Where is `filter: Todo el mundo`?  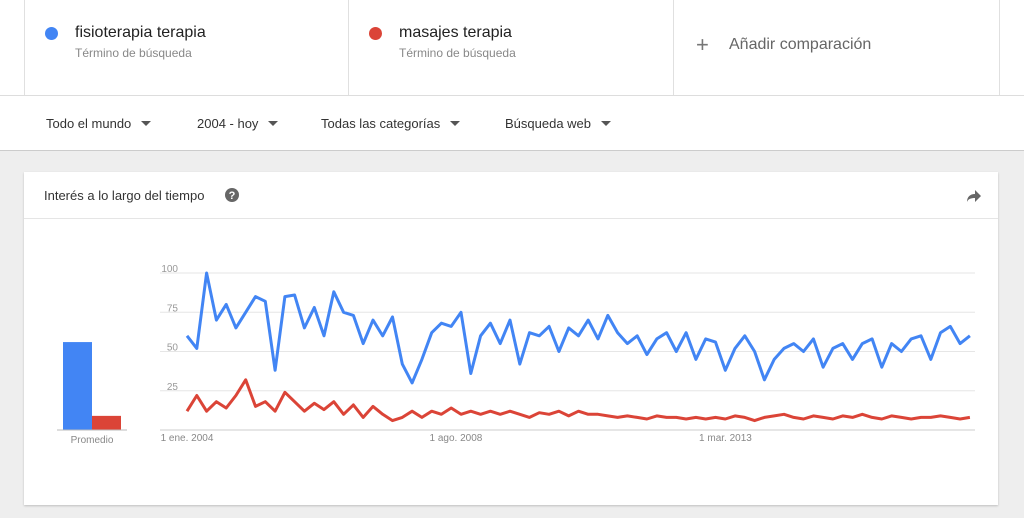
filter: Todo el mundo is located at coordinates (98, 123).